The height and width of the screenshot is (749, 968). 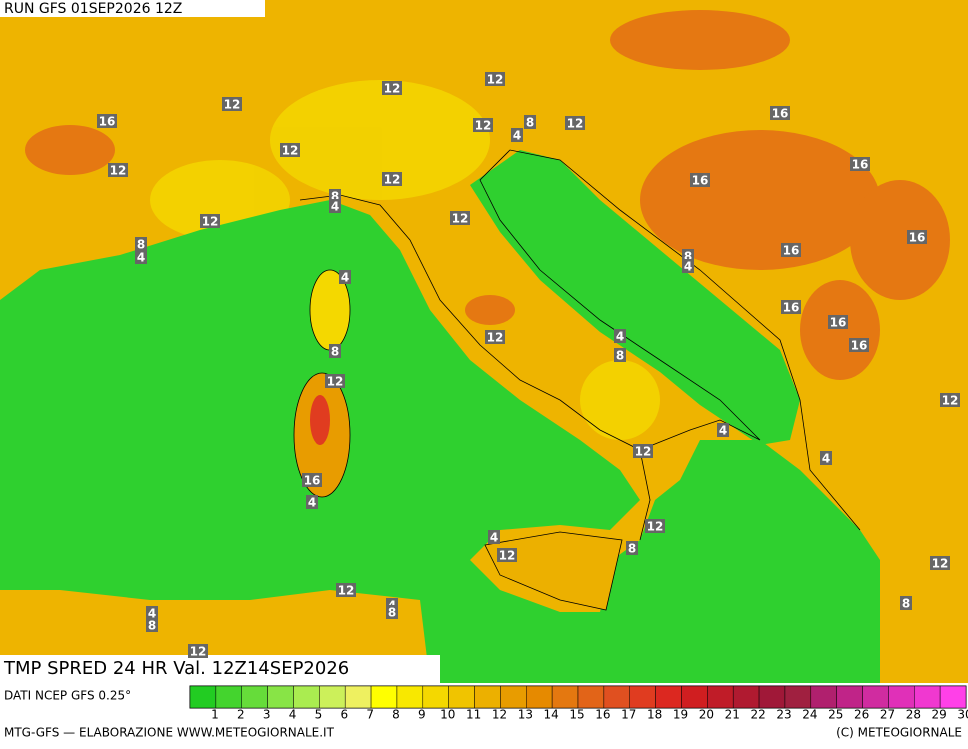 I want to click on colorbar-tick-label: 28, so click(x=913, y=715).